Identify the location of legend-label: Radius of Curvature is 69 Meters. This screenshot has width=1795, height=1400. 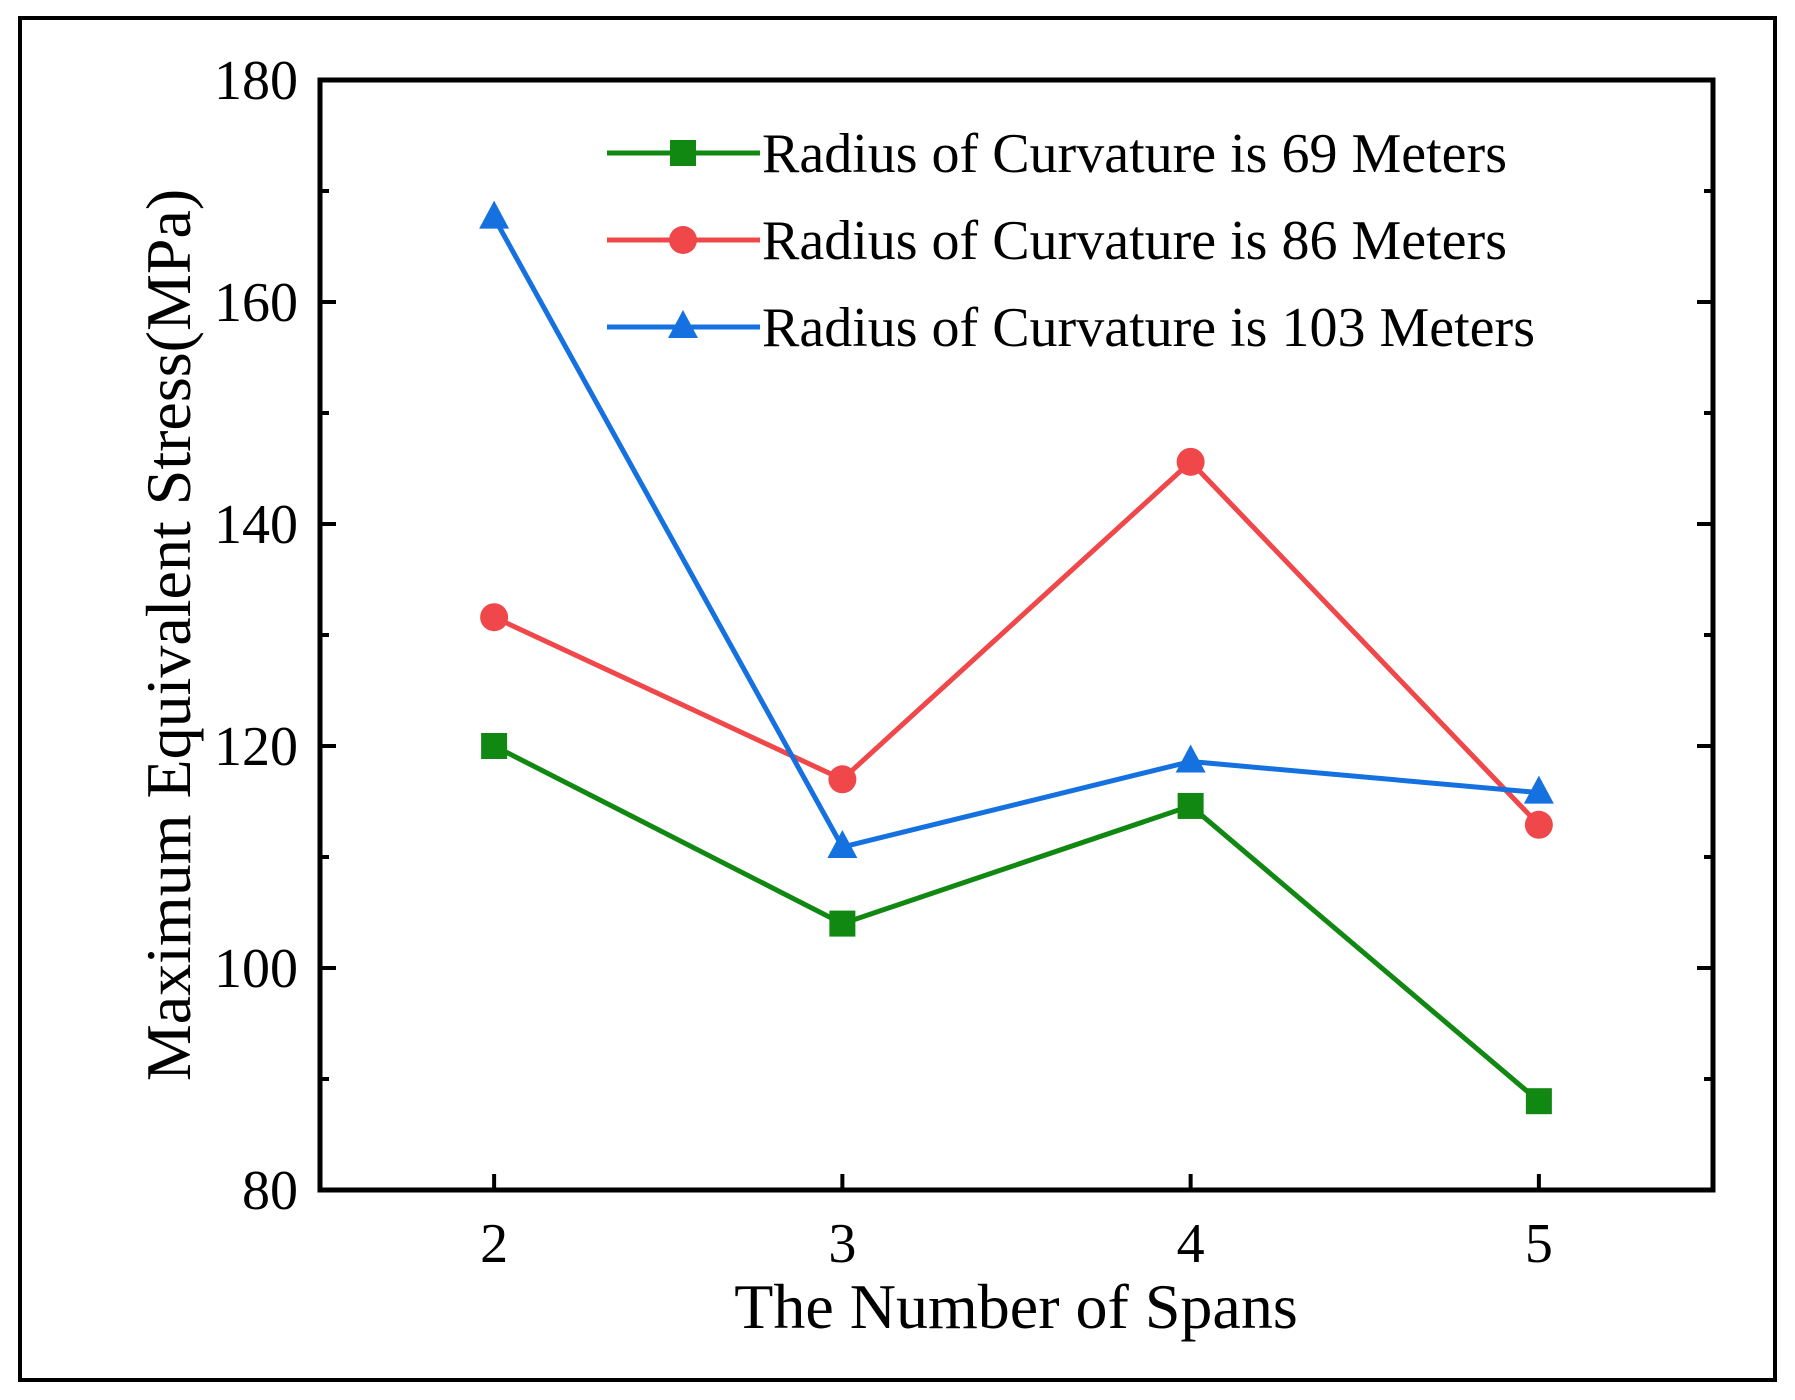
(1134, 154).